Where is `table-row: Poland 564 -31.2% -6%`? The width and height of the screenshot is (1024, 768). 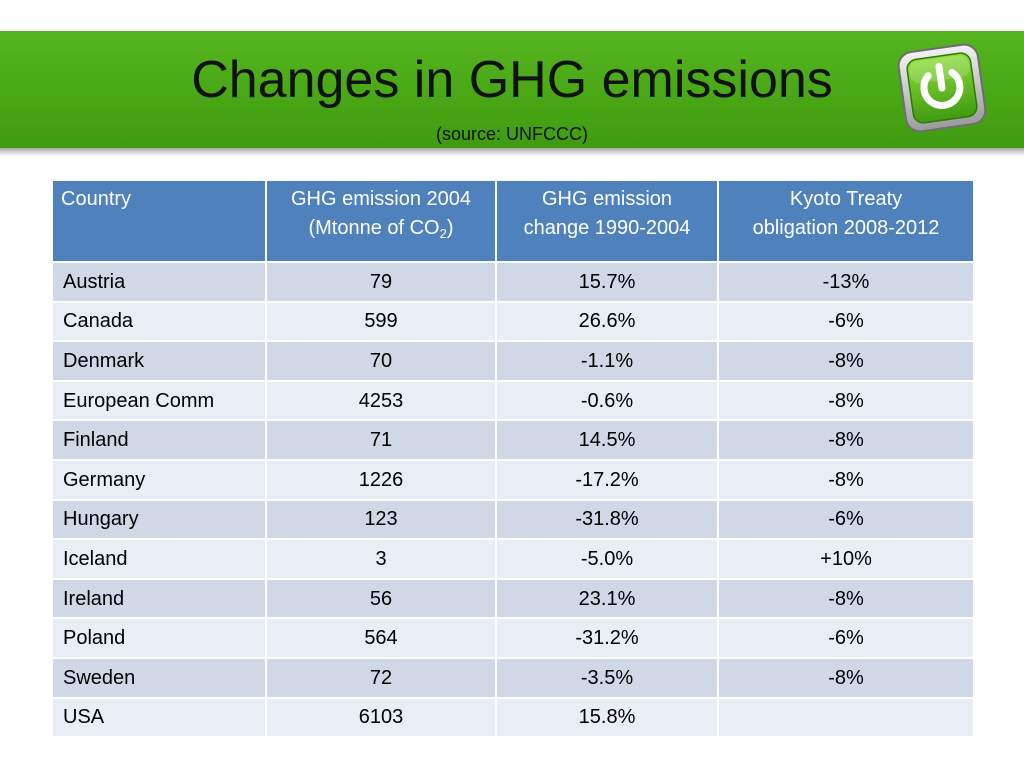 table-row: Poland 564 -31.2% -6% is located at coordinates (513, 638).